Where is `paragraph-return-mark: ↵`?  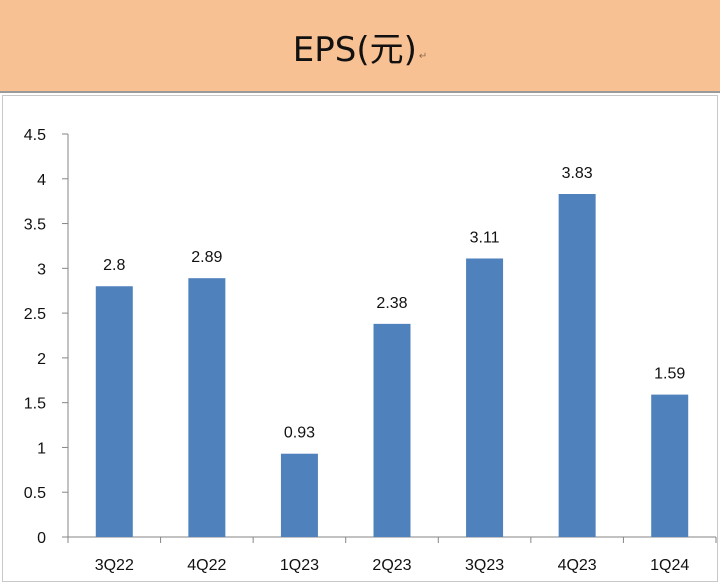 paragraph-return-mark: ↵ is located at coordinates (423, 56).